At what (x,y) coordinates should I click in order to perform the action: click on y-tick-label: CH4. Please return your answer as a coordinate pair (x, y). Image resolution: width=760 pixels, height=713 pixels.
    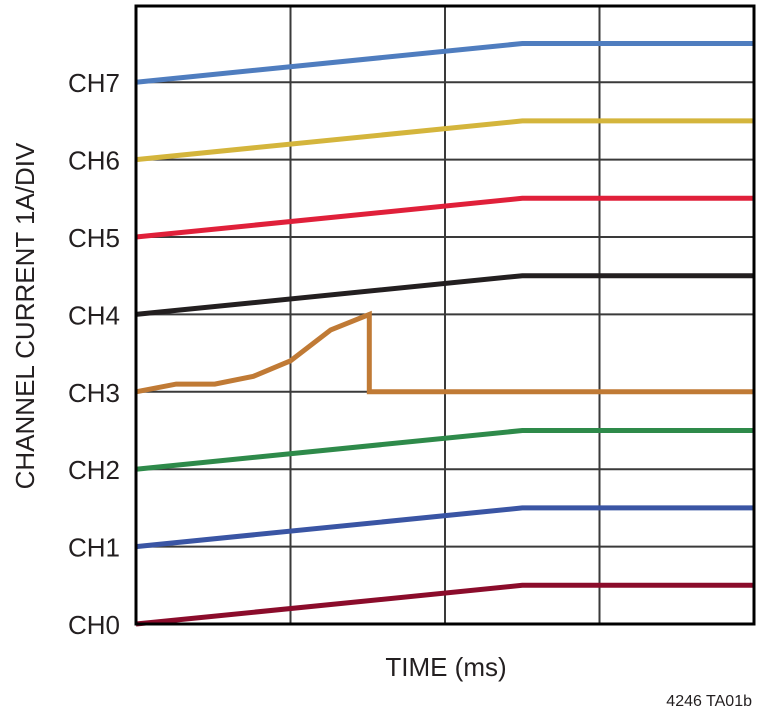
    Looking at the image, I should click on (94, 315).